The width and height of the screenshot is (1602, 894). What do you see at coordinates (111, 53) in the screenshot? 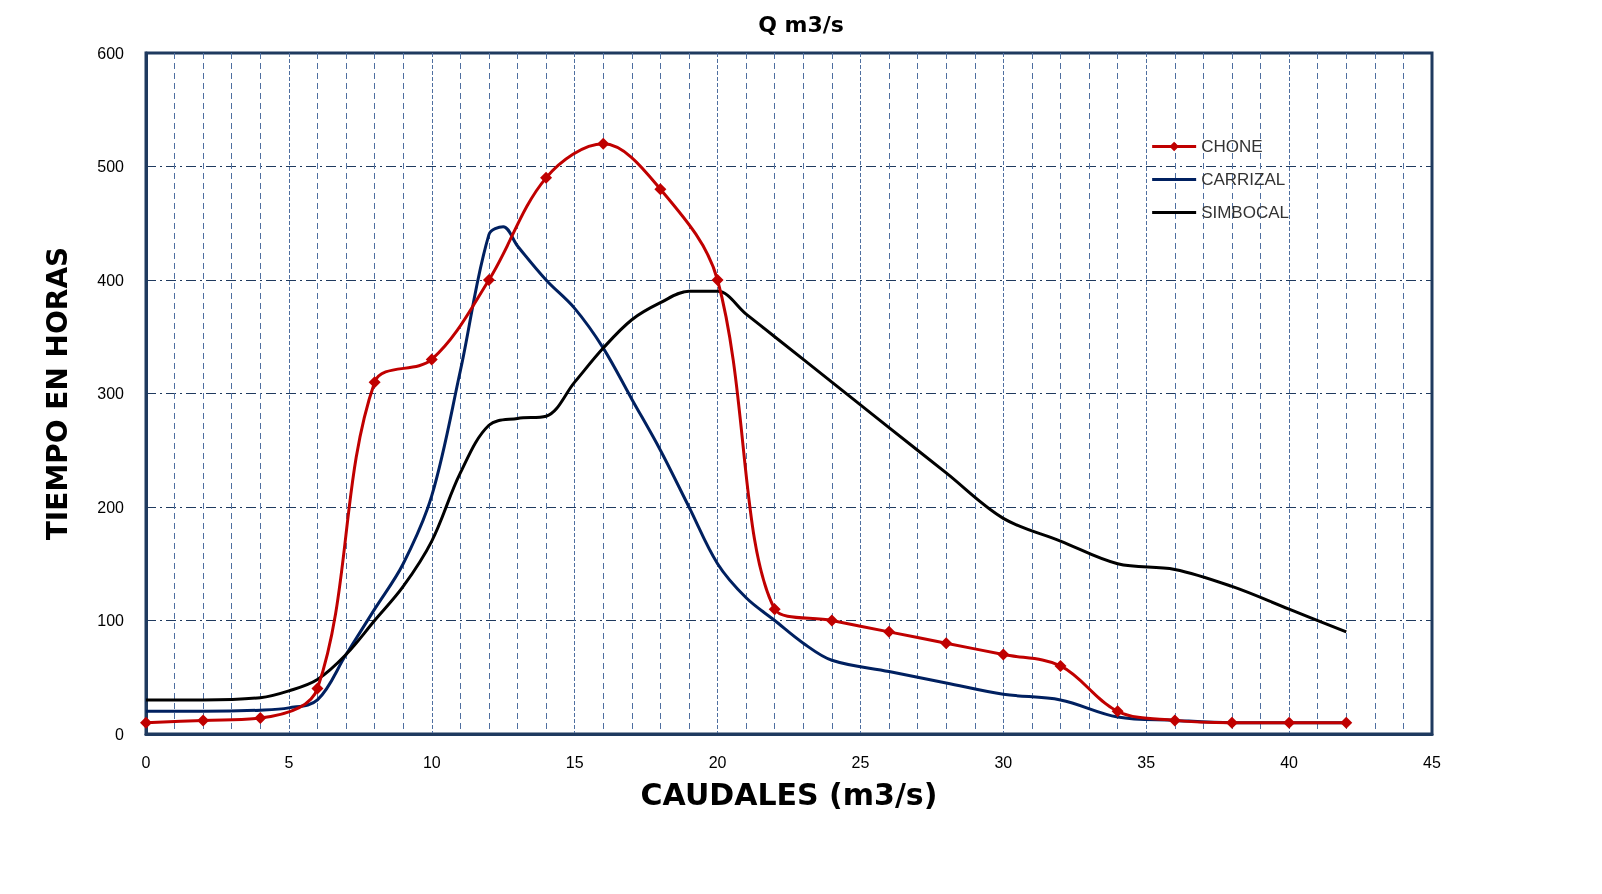
I see `y-tick-label: 600` at bounding box center [111, 53].